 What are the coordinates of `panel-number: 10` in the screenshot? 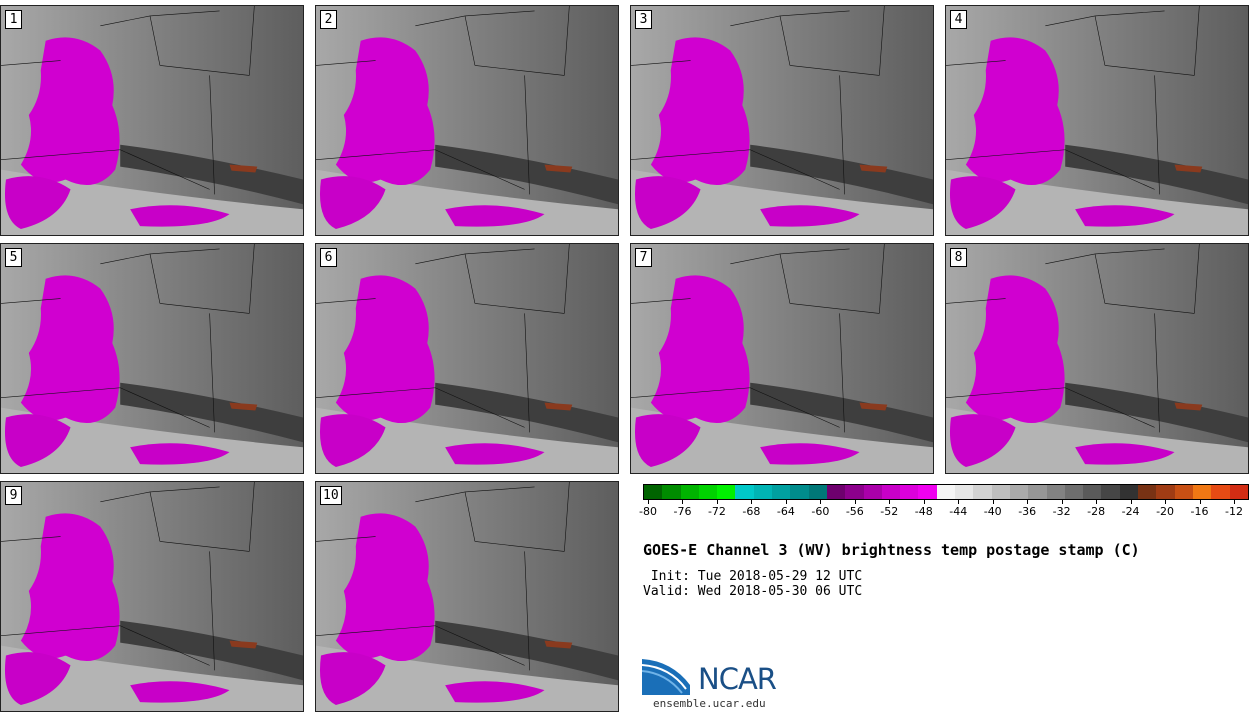 It's located at (331, 495).